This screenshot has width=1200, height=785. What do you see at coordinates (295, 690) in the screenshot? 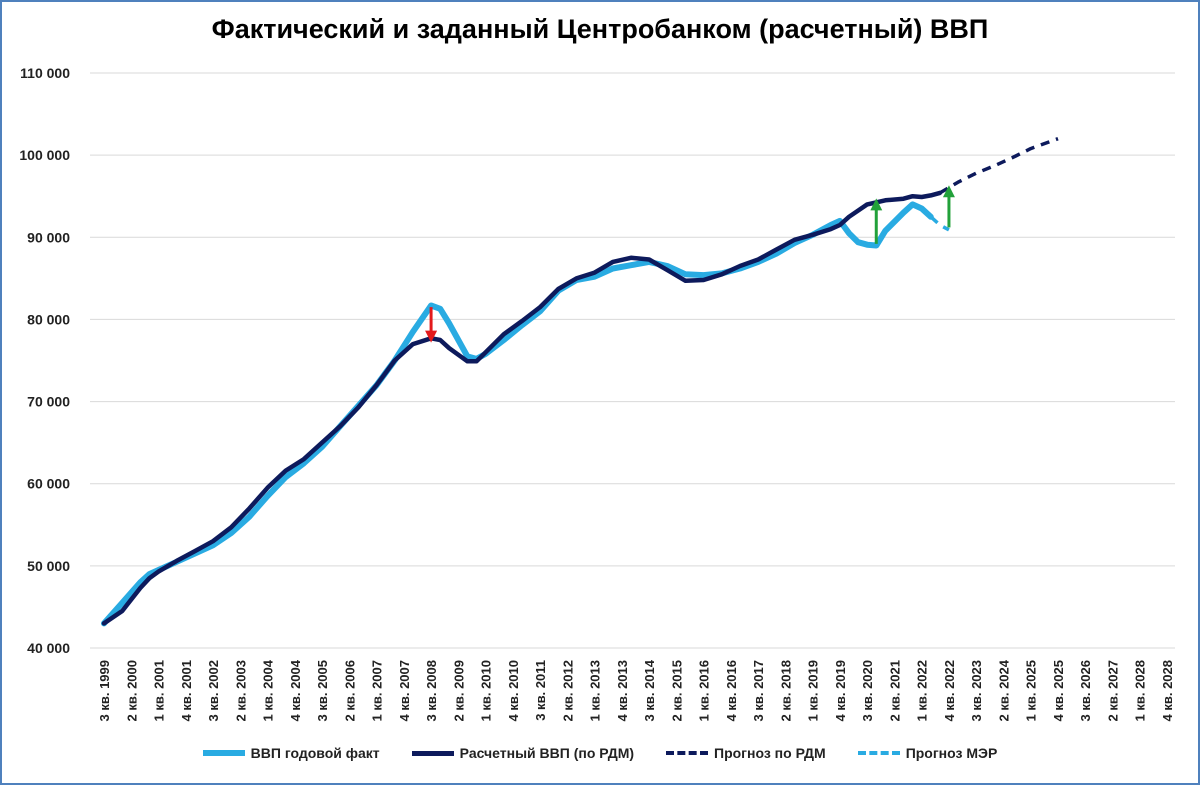
I see `x-tick-label: 4 кв. 2004` at bounding box center [295, 690].